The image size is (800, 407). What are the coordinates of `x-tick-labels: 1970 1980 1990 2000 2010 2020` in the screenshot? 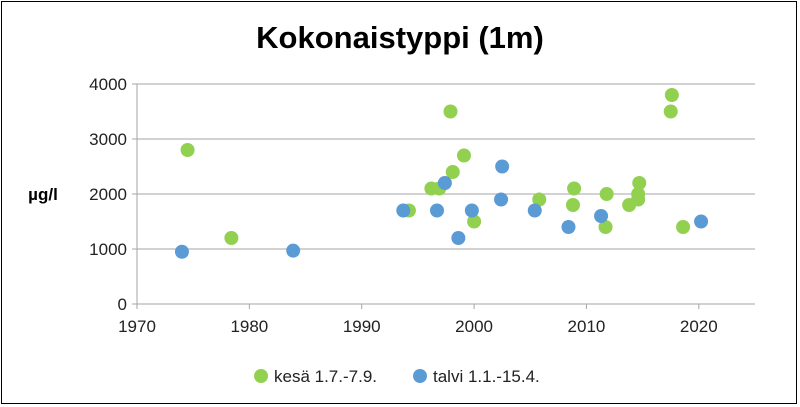 It's located at (418, 326).